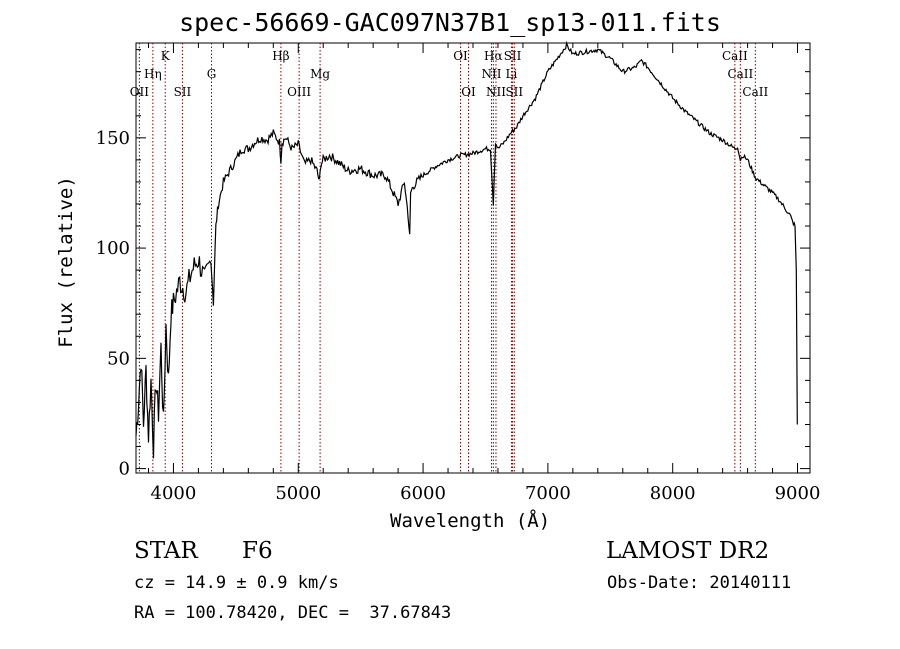  What do you see at coordinates (699, 583) in the screenshot?
I see `observation-date: Obs-Date: 20140111` at bounding box center [699, 583].